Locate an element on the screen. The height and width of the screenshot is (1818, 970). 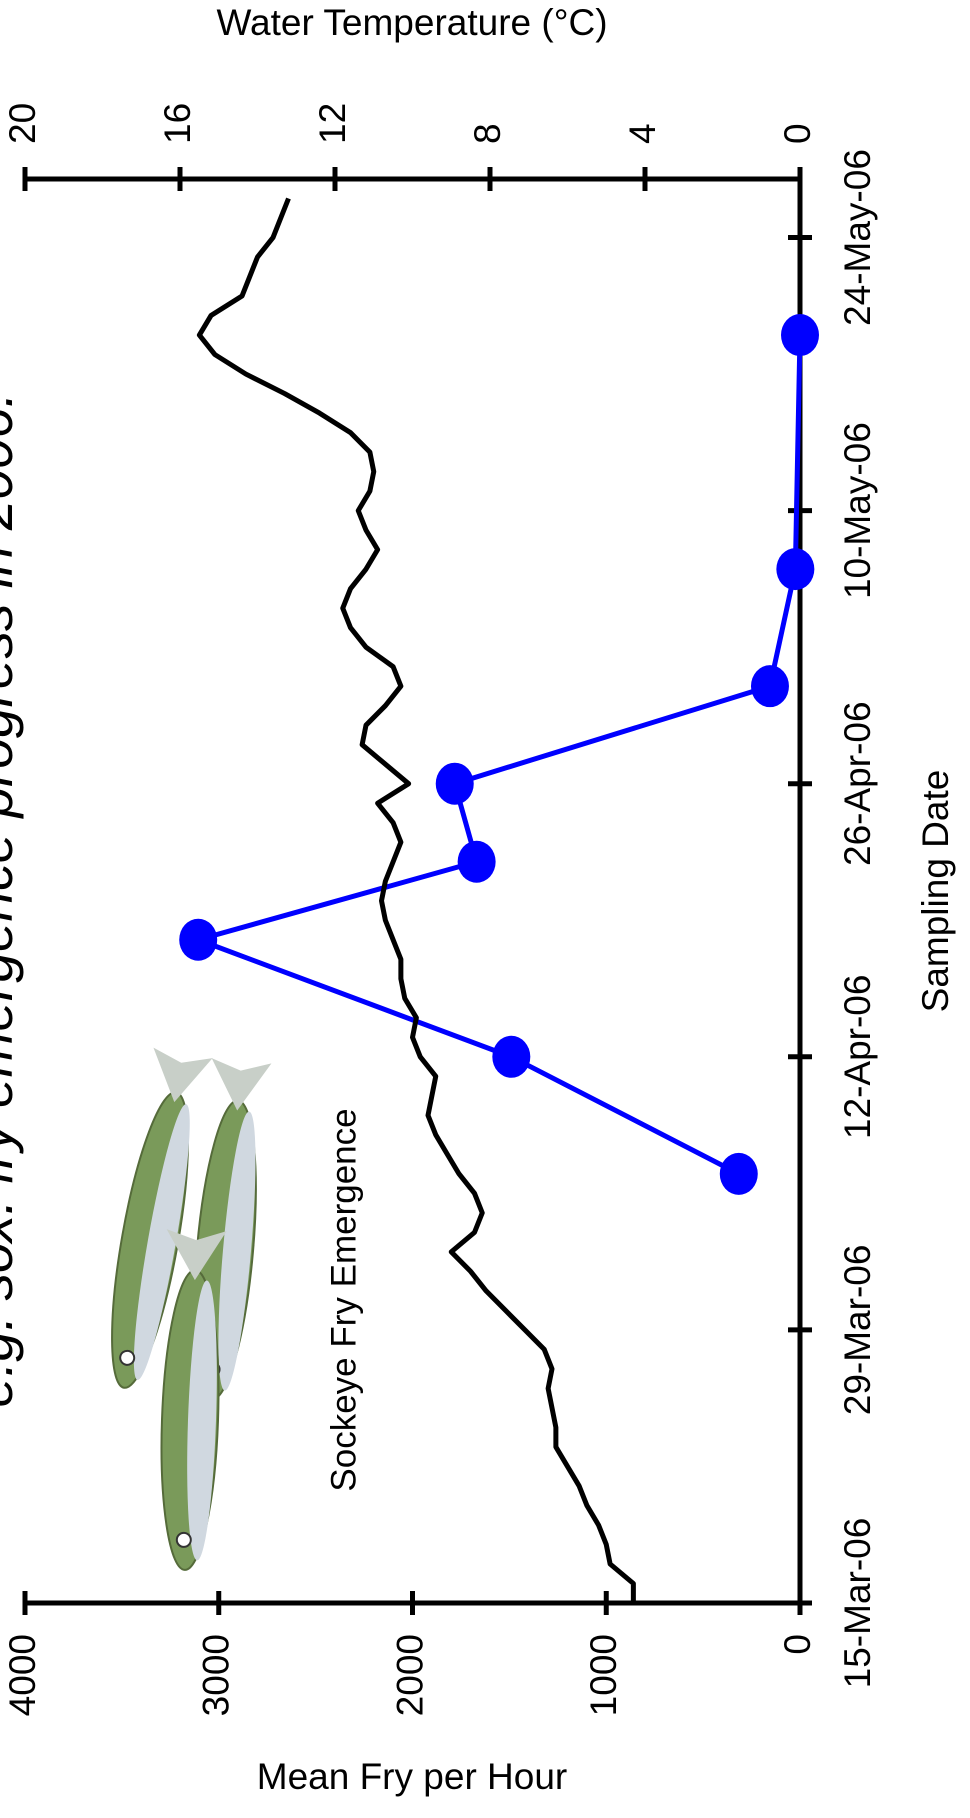
fish-illustration is located at coordinates (191, 1309).